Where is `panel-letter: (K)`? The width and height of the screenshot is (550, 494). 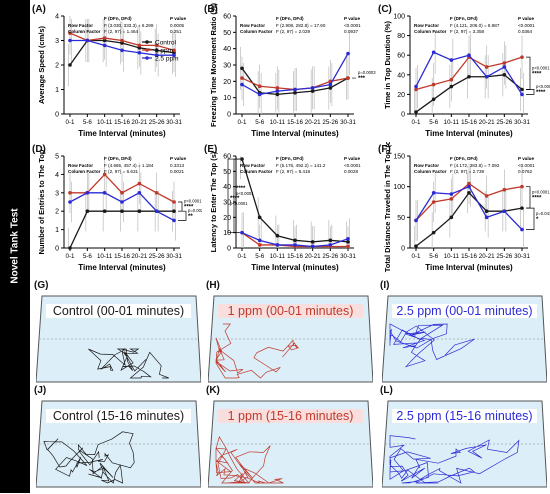 panel-letter: (K) is located at coordinates (213, 390).